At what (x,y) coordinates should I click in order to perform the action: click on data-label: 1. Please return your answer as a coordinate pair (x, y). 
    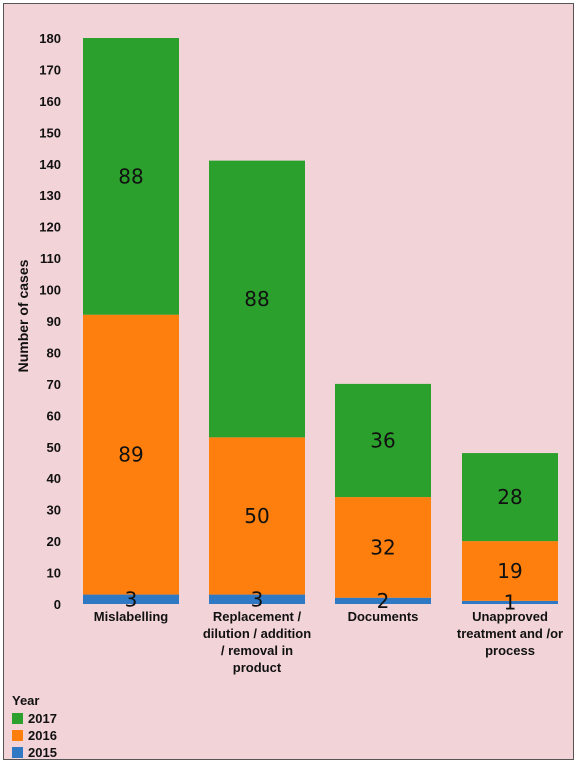
    Looking at the image, I should click on (510, 602).